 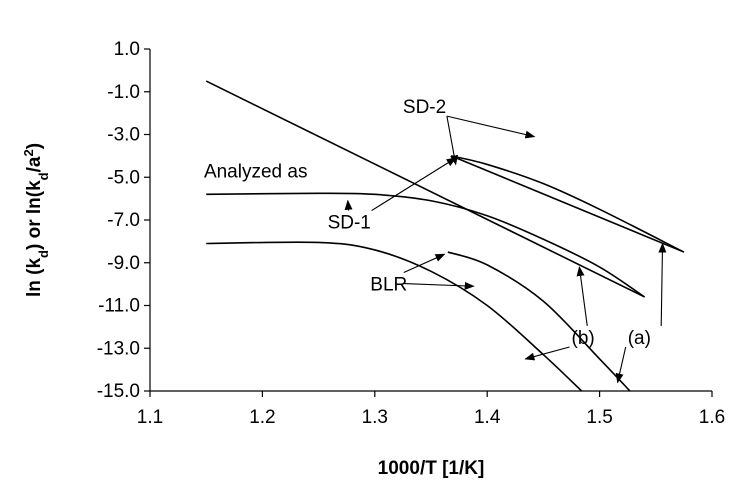 What do you see at coordinates (150, 417) in the screenshot?
I see `x-tick-label: 1.1` at bounding box center [150, 417].